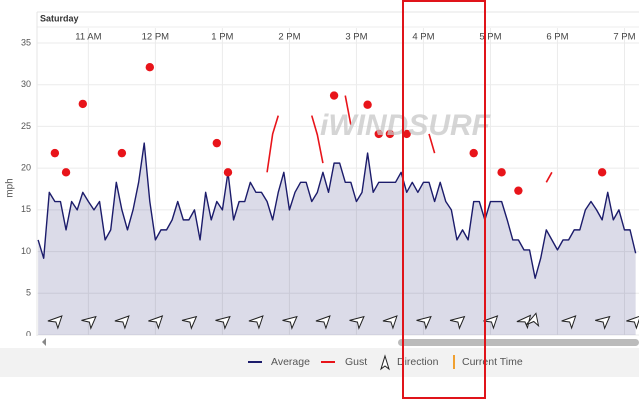 This screenshot has width=639, height=400. What do you see at coordinates (26, 251) in the screenshot?
I see `y-tick-label: 10` at bounding box center [26, 251].